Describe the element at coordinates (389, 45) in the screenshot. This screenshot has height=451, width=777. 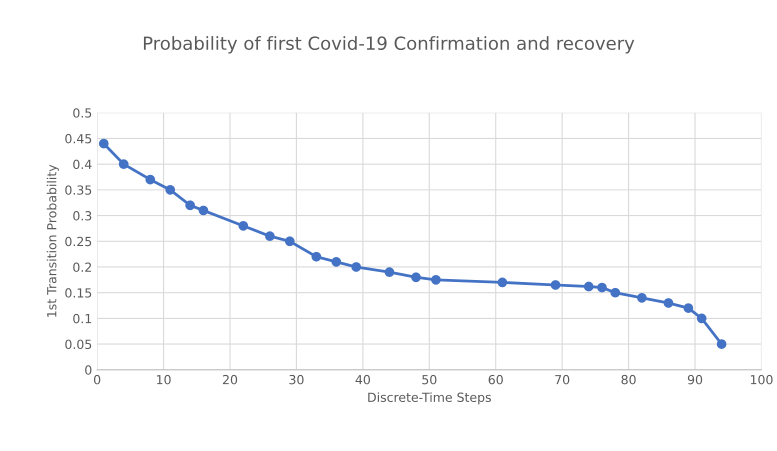
I see `chart-title: Probability of first Covid-19 Confirmation and recovery` at that location.